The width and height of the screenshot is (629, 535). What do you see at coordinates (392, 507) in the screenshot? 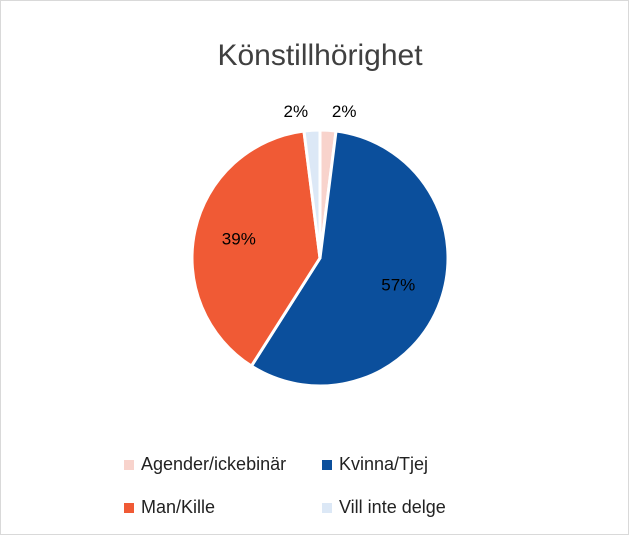
I see `legend-label: Vill inte delge` at bounding box center [392, 507].